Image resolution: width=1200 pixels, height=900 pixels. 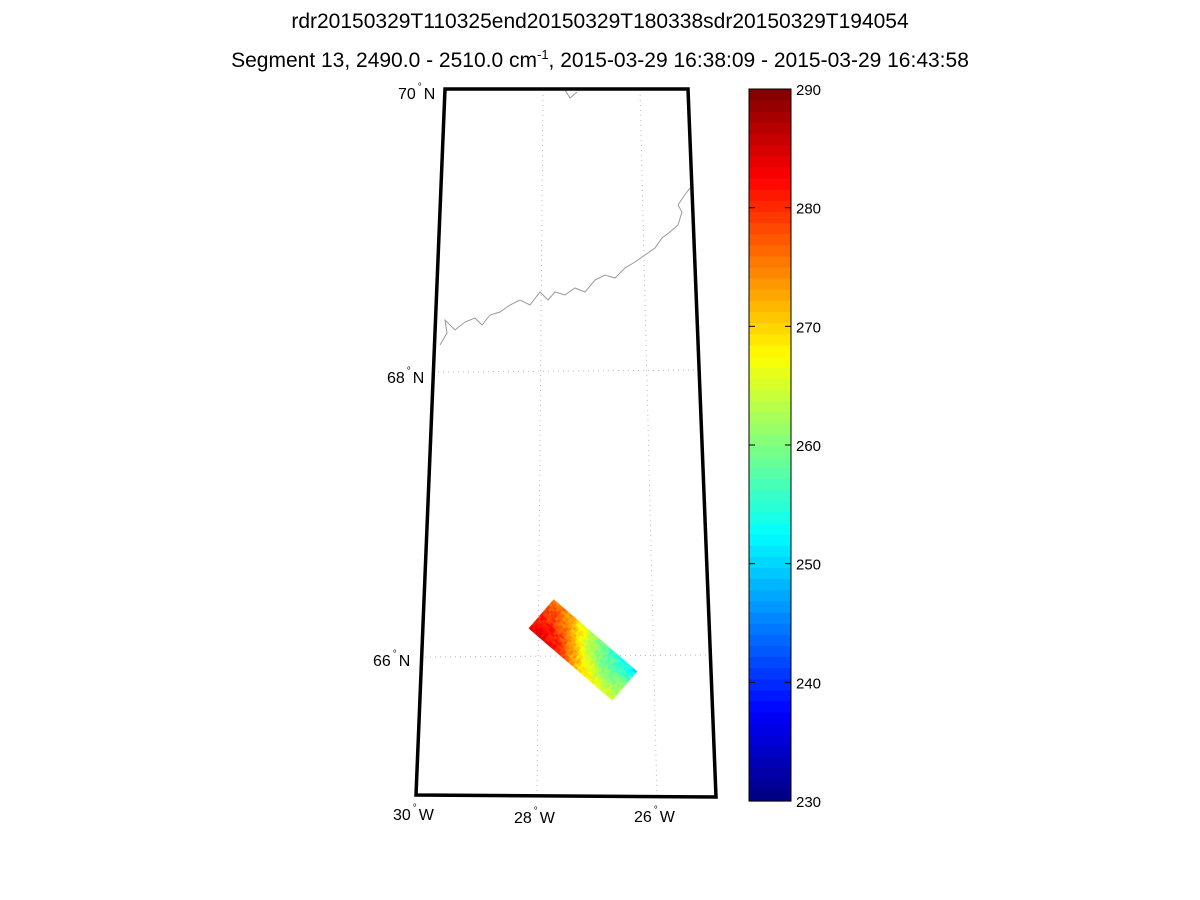 I want to click on colorbar, so click(x=770, y=445).